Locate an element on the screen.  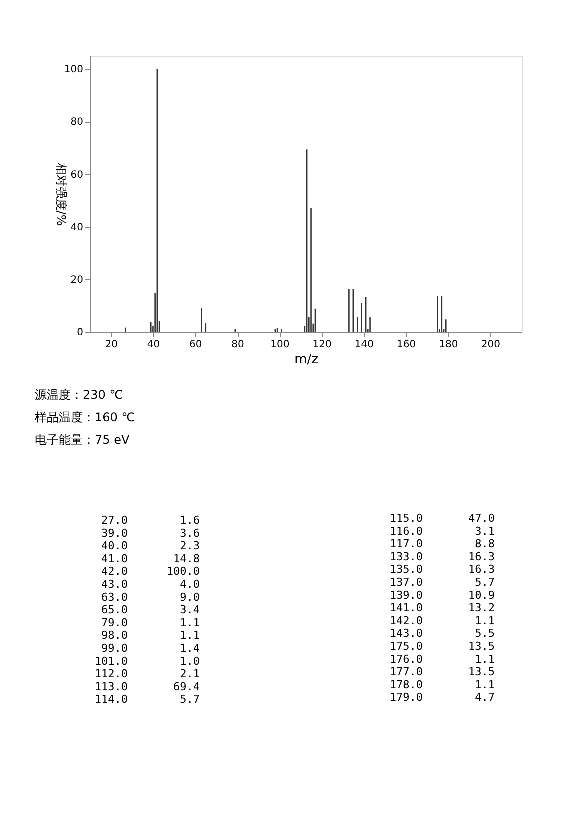
text: 1.0 is located at coordinates (190, 661).